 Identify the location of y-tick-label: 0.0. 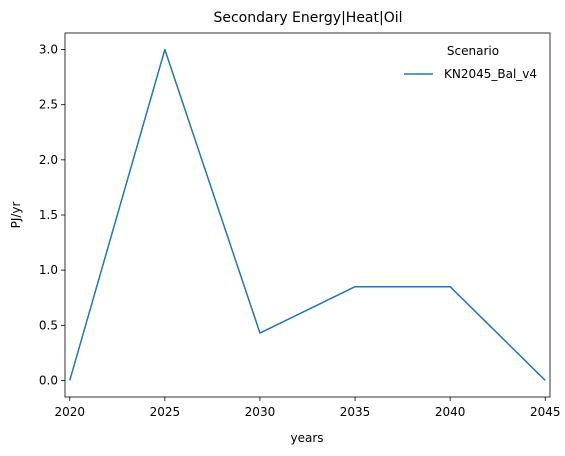
(48, 380).